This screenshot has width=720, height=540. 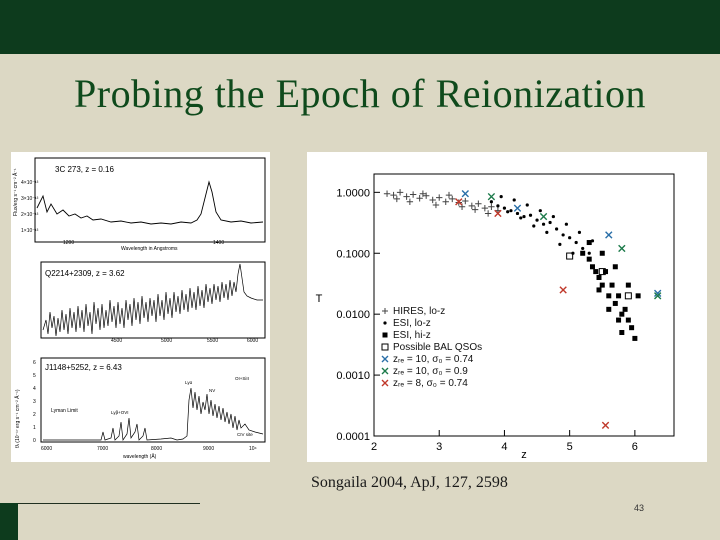 What do you see at coordinates (360, 93) in the screenshot?
I see `slide-title: Probing the Epoch of Reionization` at bounding box center [360, 93].